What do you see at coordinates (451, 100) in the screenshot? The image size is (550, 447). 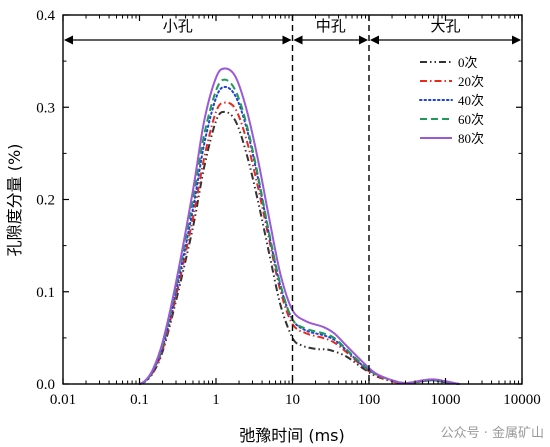 I see `legend: 0次 20次 40次 60次 80次` at bounding box center [451, 100].